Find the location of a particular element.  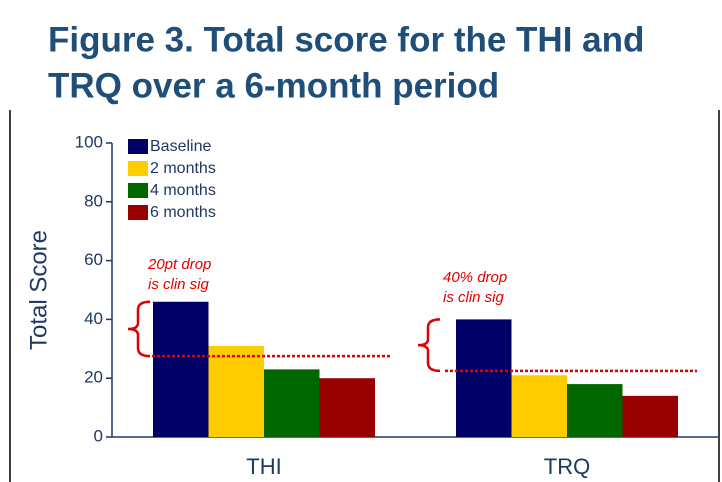

y-tick-label: 20 is located at coordinates (93, 377).